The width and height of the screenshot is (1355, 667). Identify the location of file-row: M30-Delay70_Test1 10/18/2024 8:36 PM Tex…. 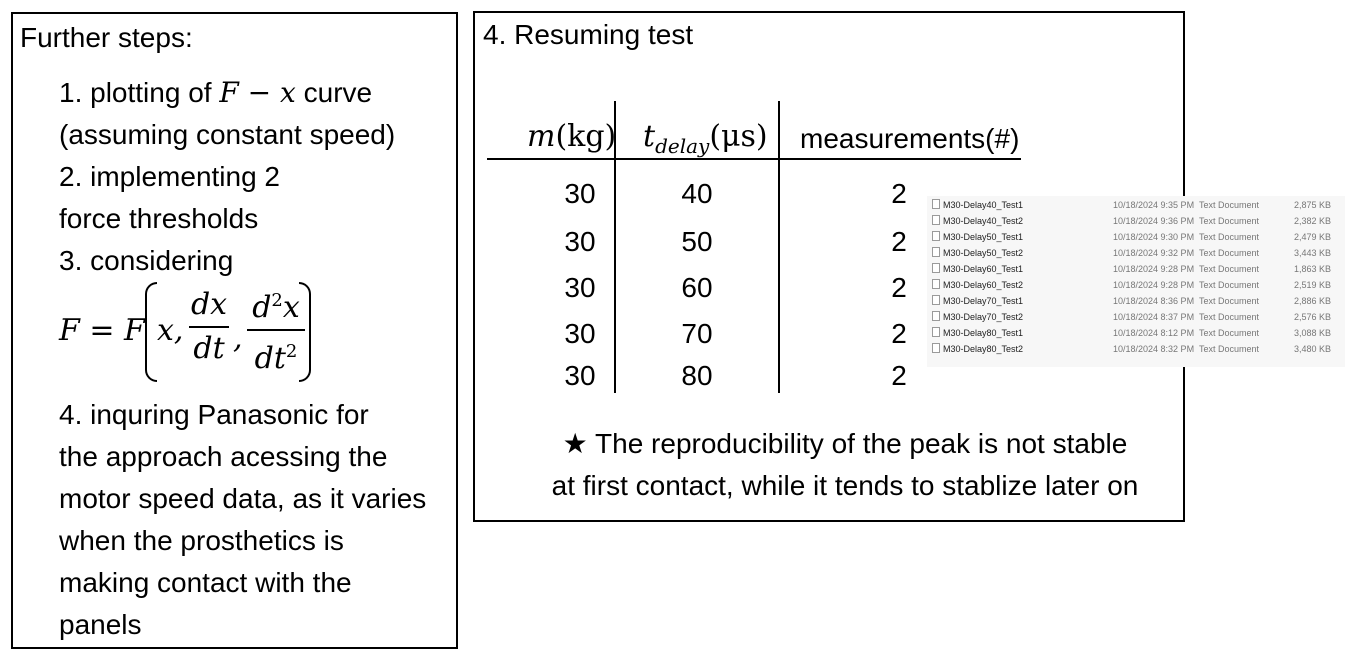
(1136, 301).